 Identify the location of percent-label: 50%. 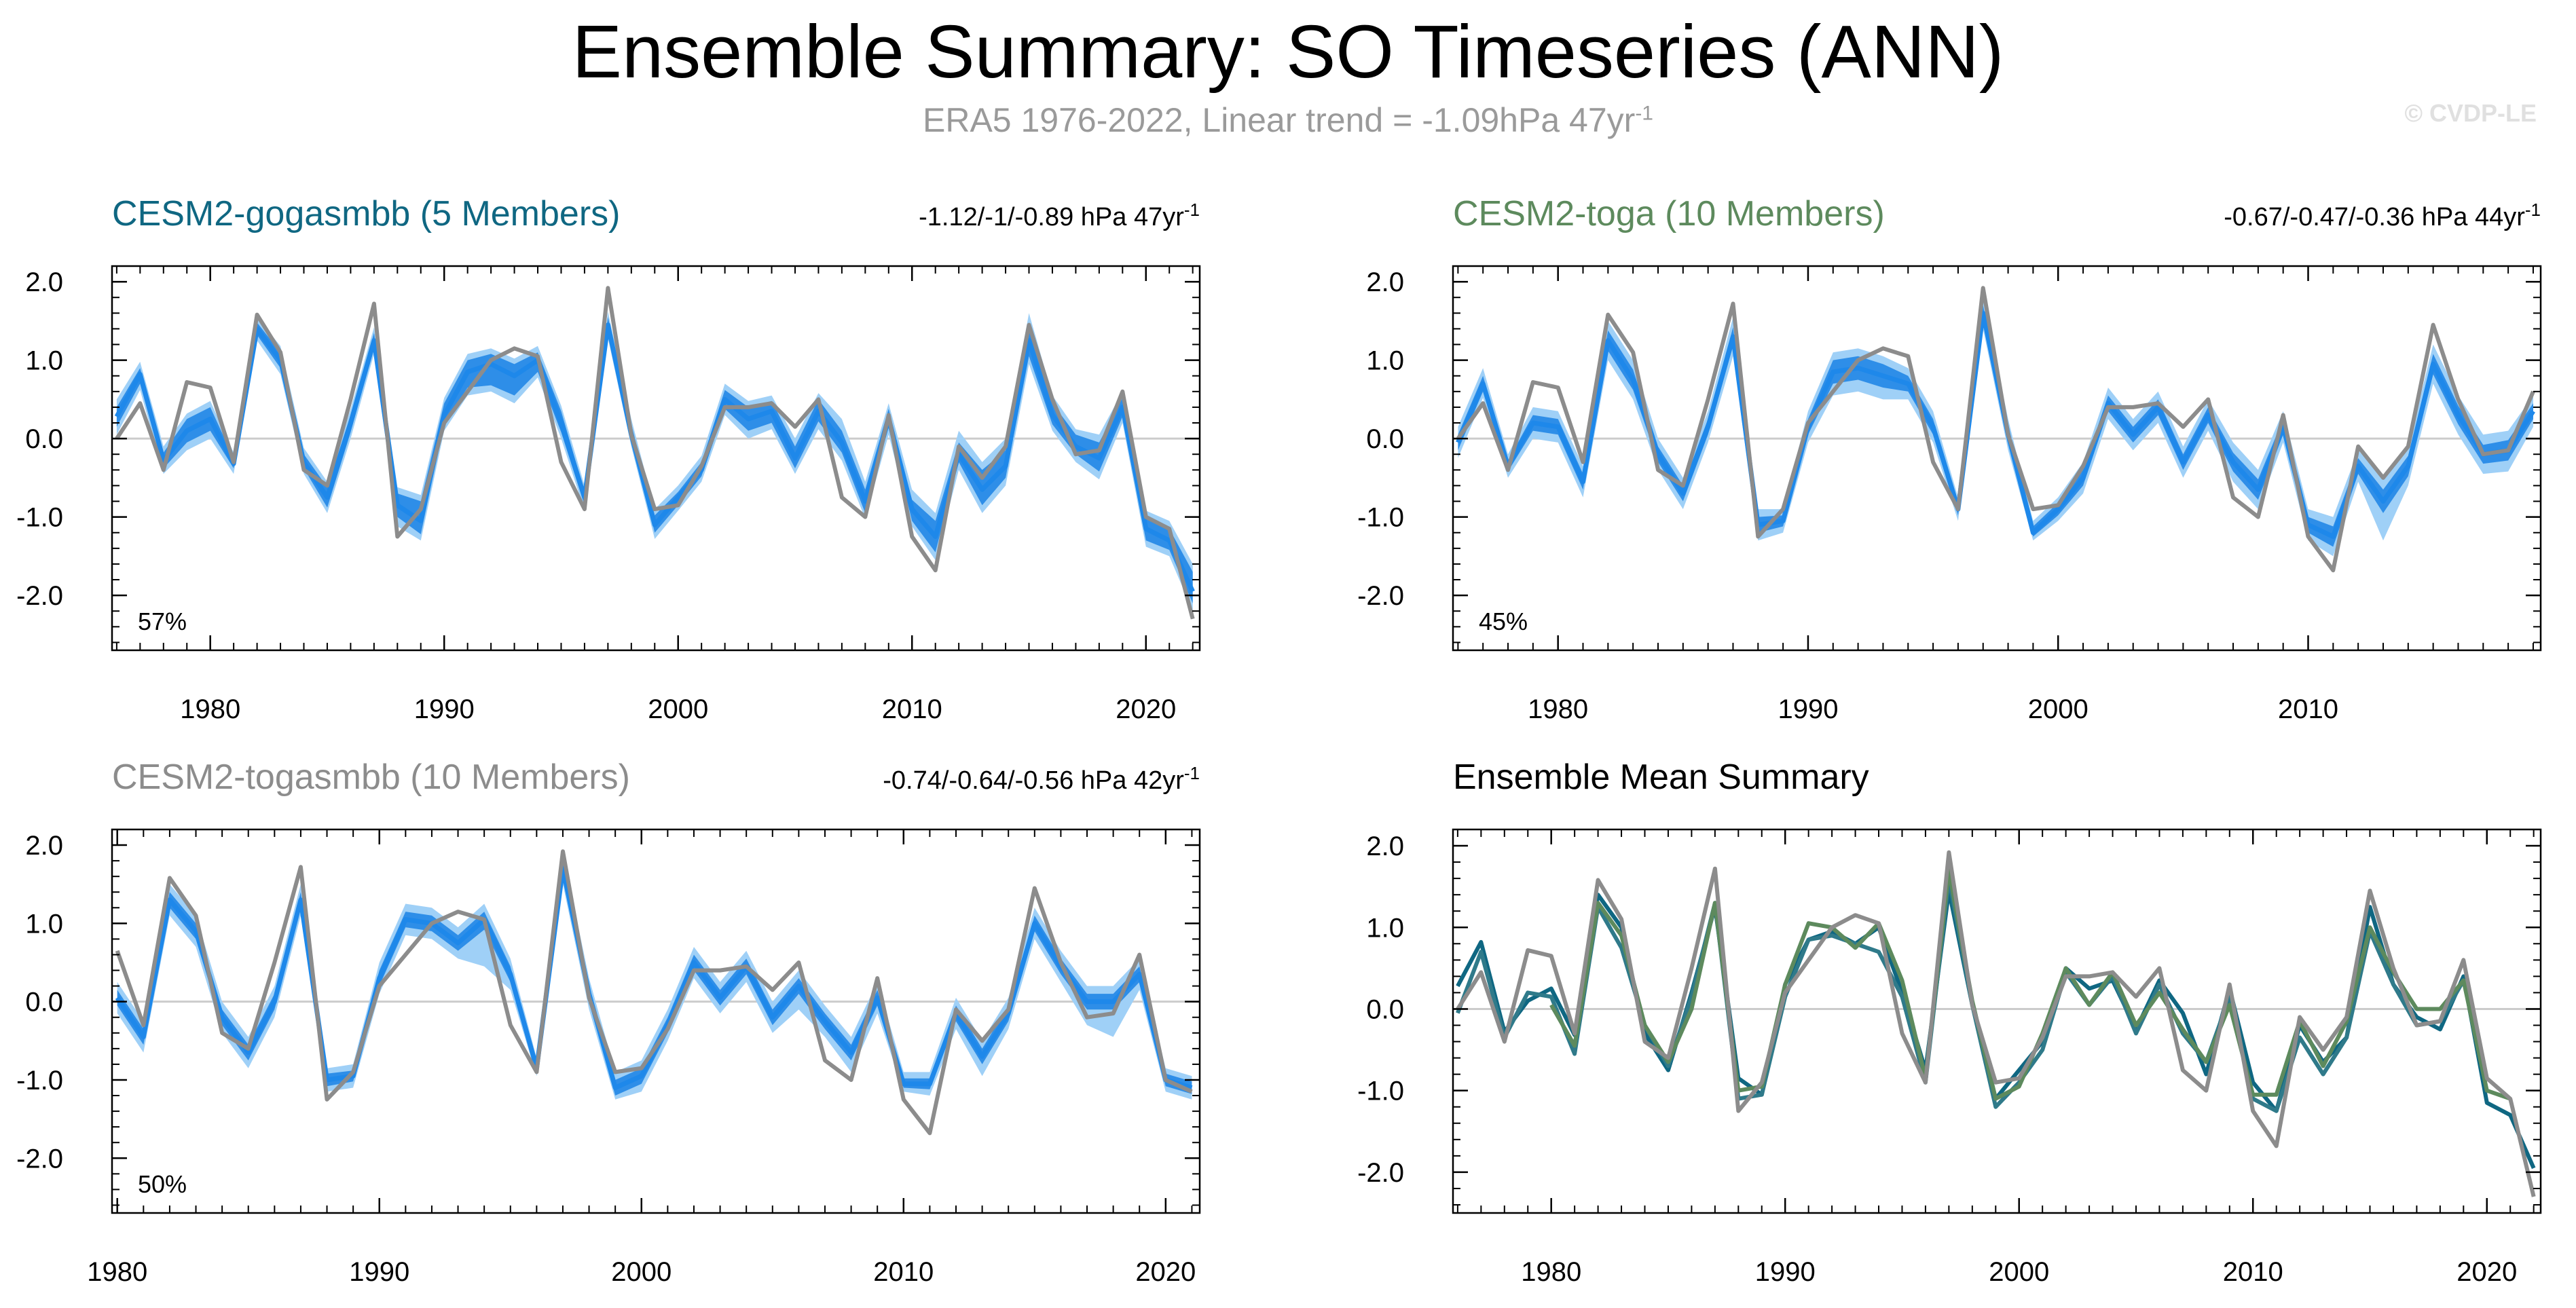
(162, 1184).